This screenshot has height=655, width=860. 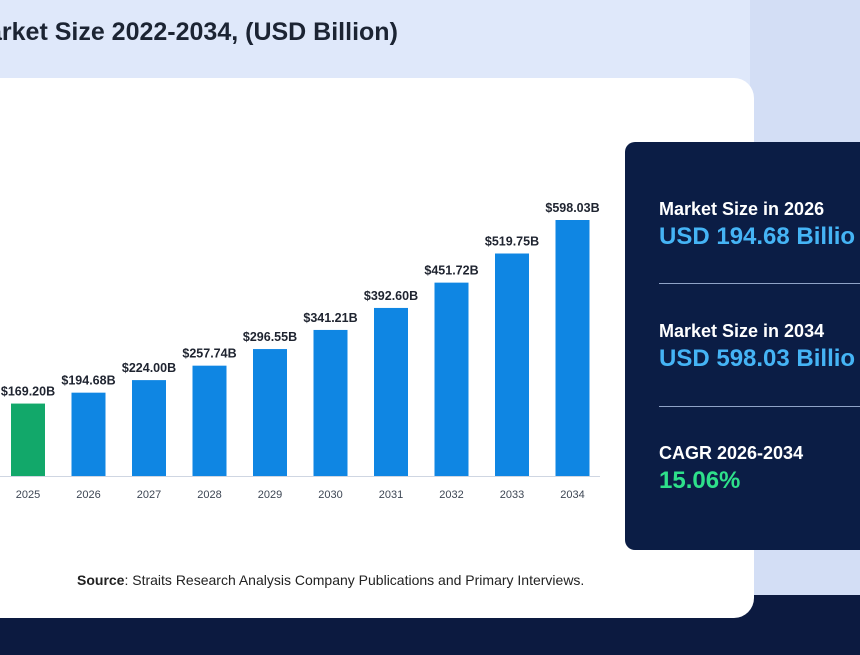 I want to click on data-label-2026: $194.68B, so click(x=88, y=381).